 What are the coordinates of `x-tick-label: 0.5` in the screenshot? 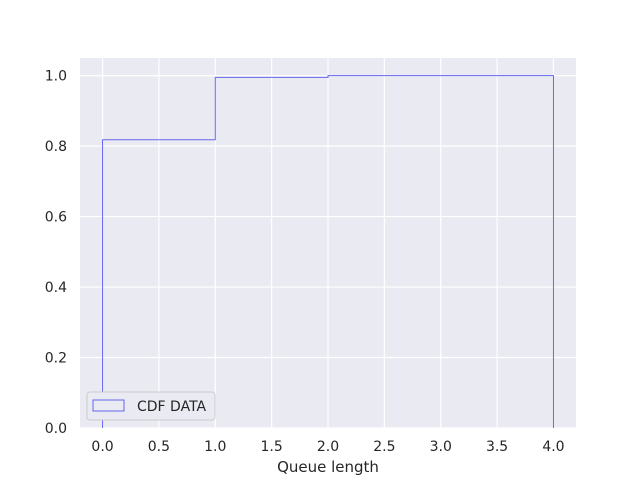 It's located at (159, 447).